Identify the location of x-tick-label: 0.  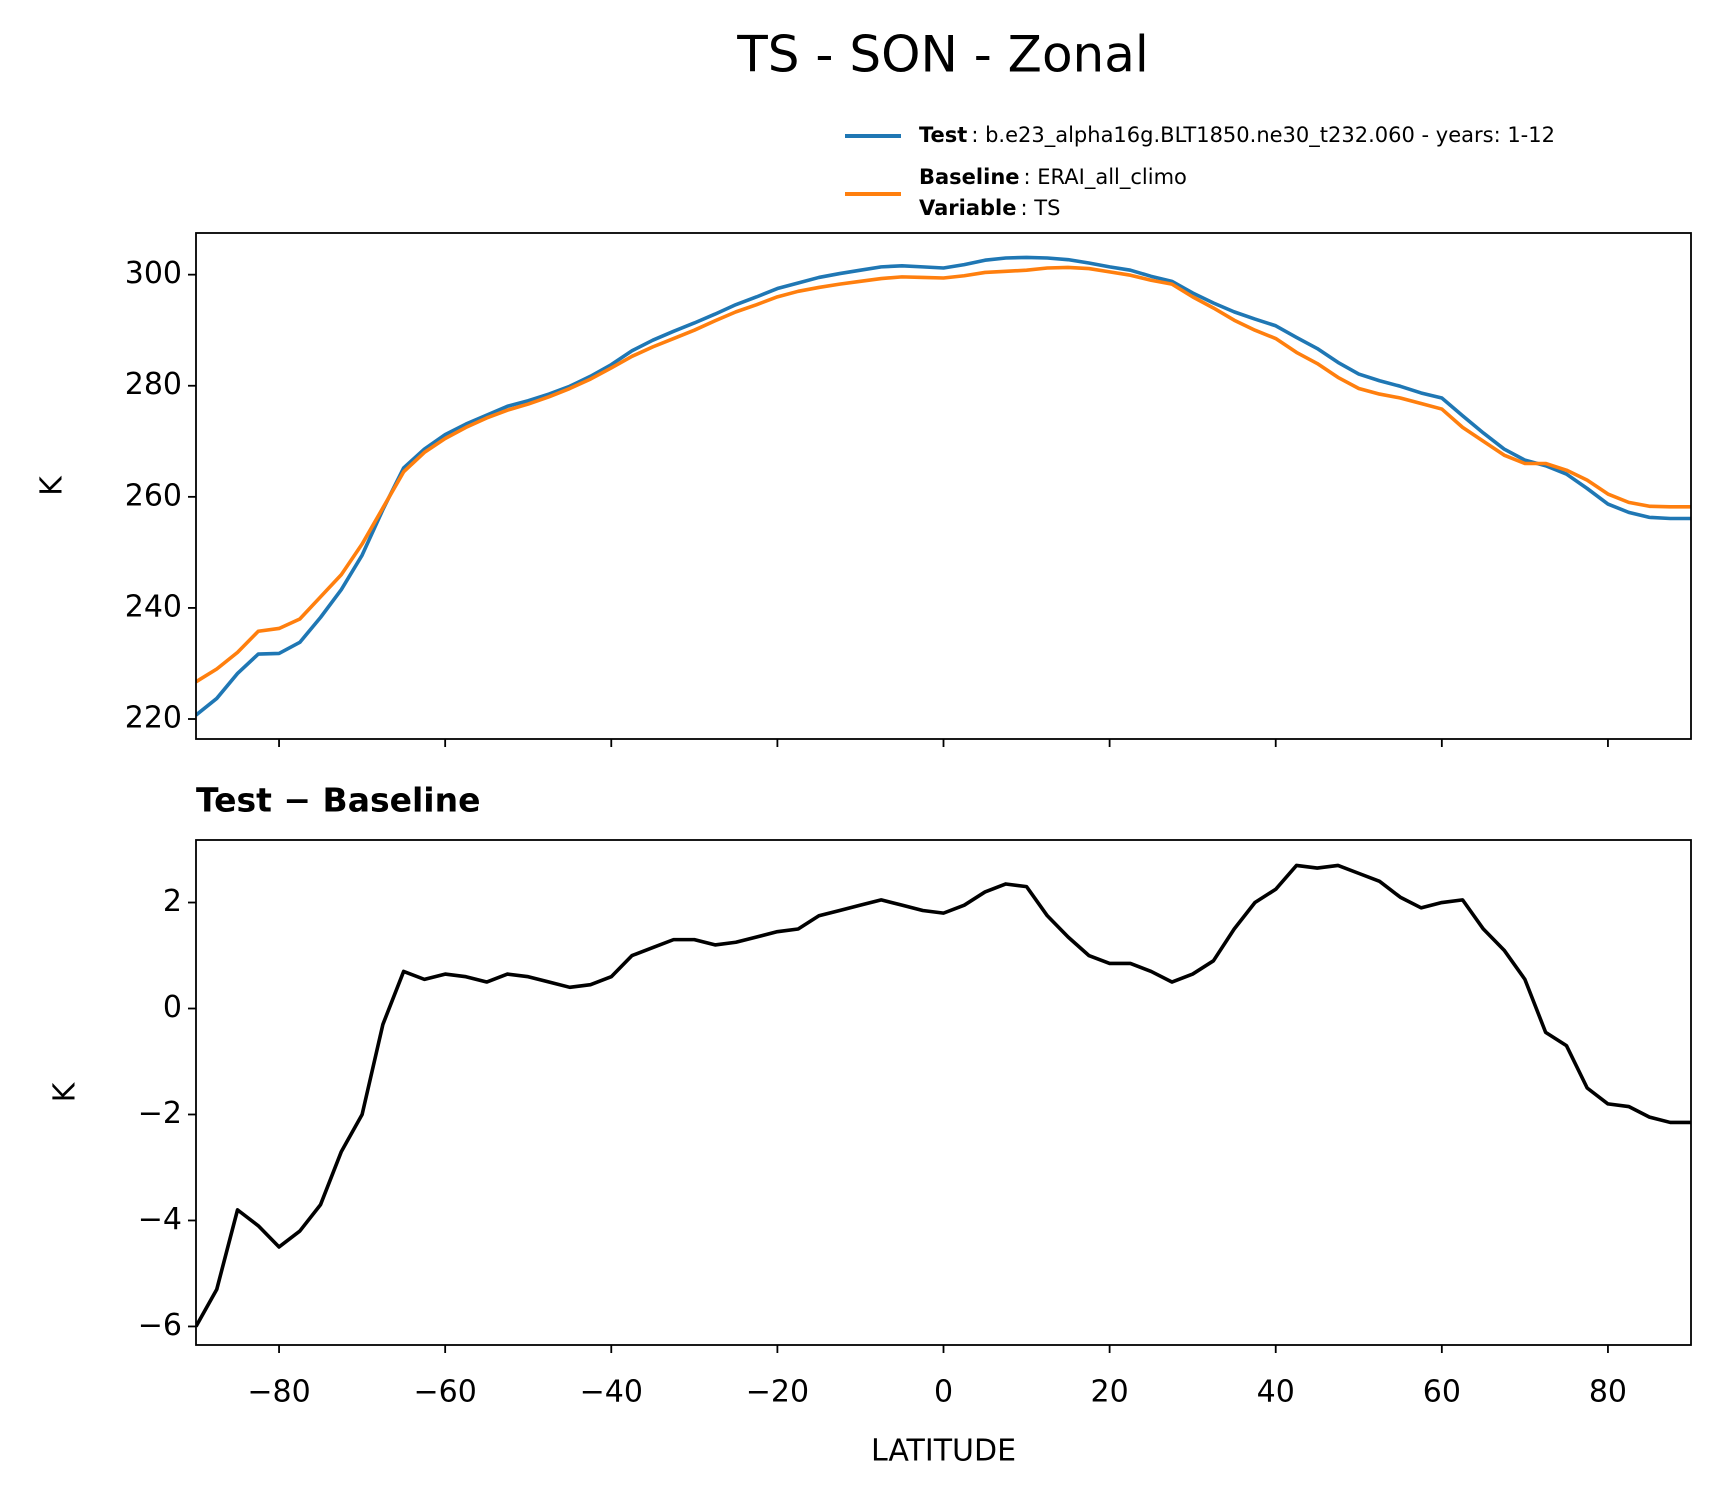
(943, 1392).